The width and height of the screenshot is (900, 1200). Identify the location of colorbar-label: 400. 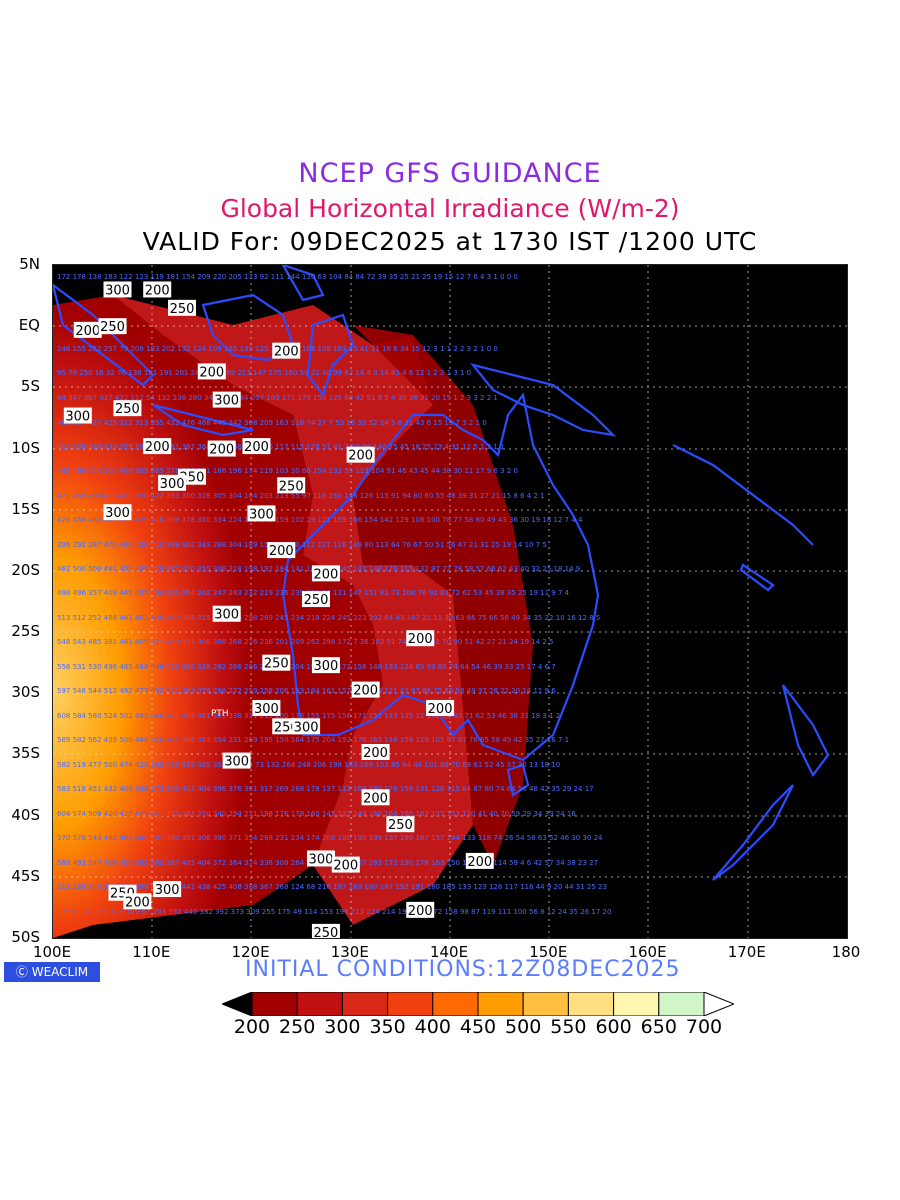
(432, 1027).